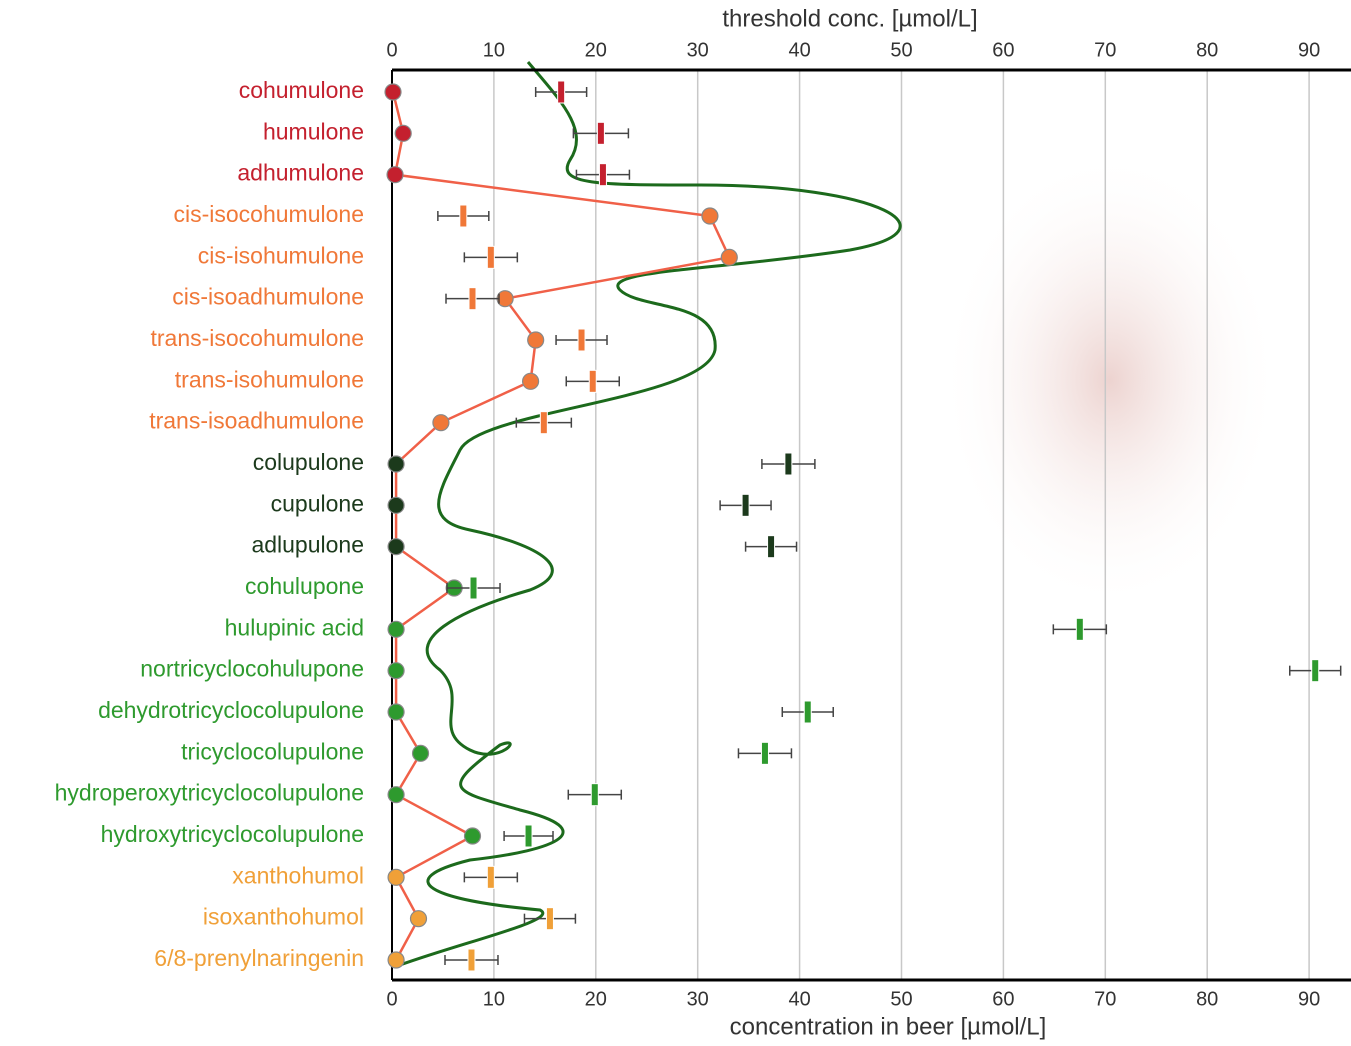  What do you see at coordinates (307, 545) in the screenshot?
I see `category-label: adlupulone` at bounding box center [307, 545].